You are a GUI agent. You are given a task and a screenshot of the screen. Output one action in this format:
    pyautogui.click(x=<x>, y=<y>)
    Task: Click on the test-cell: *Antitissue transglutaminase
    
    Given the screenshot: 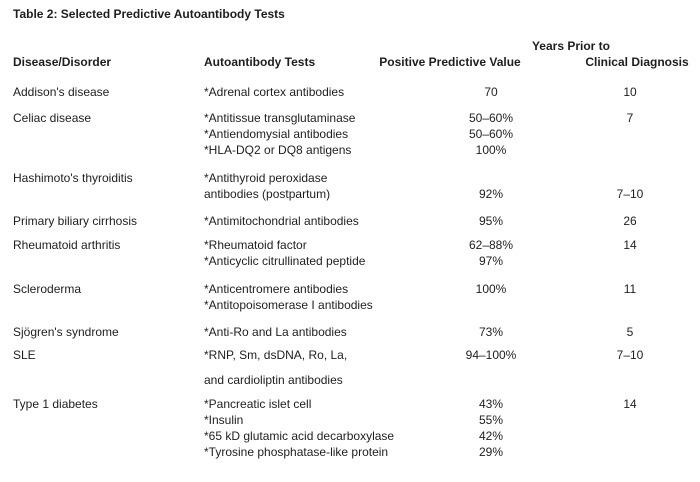 What is the action you would take?
    pyautogui.click(x=280, y=118)
    